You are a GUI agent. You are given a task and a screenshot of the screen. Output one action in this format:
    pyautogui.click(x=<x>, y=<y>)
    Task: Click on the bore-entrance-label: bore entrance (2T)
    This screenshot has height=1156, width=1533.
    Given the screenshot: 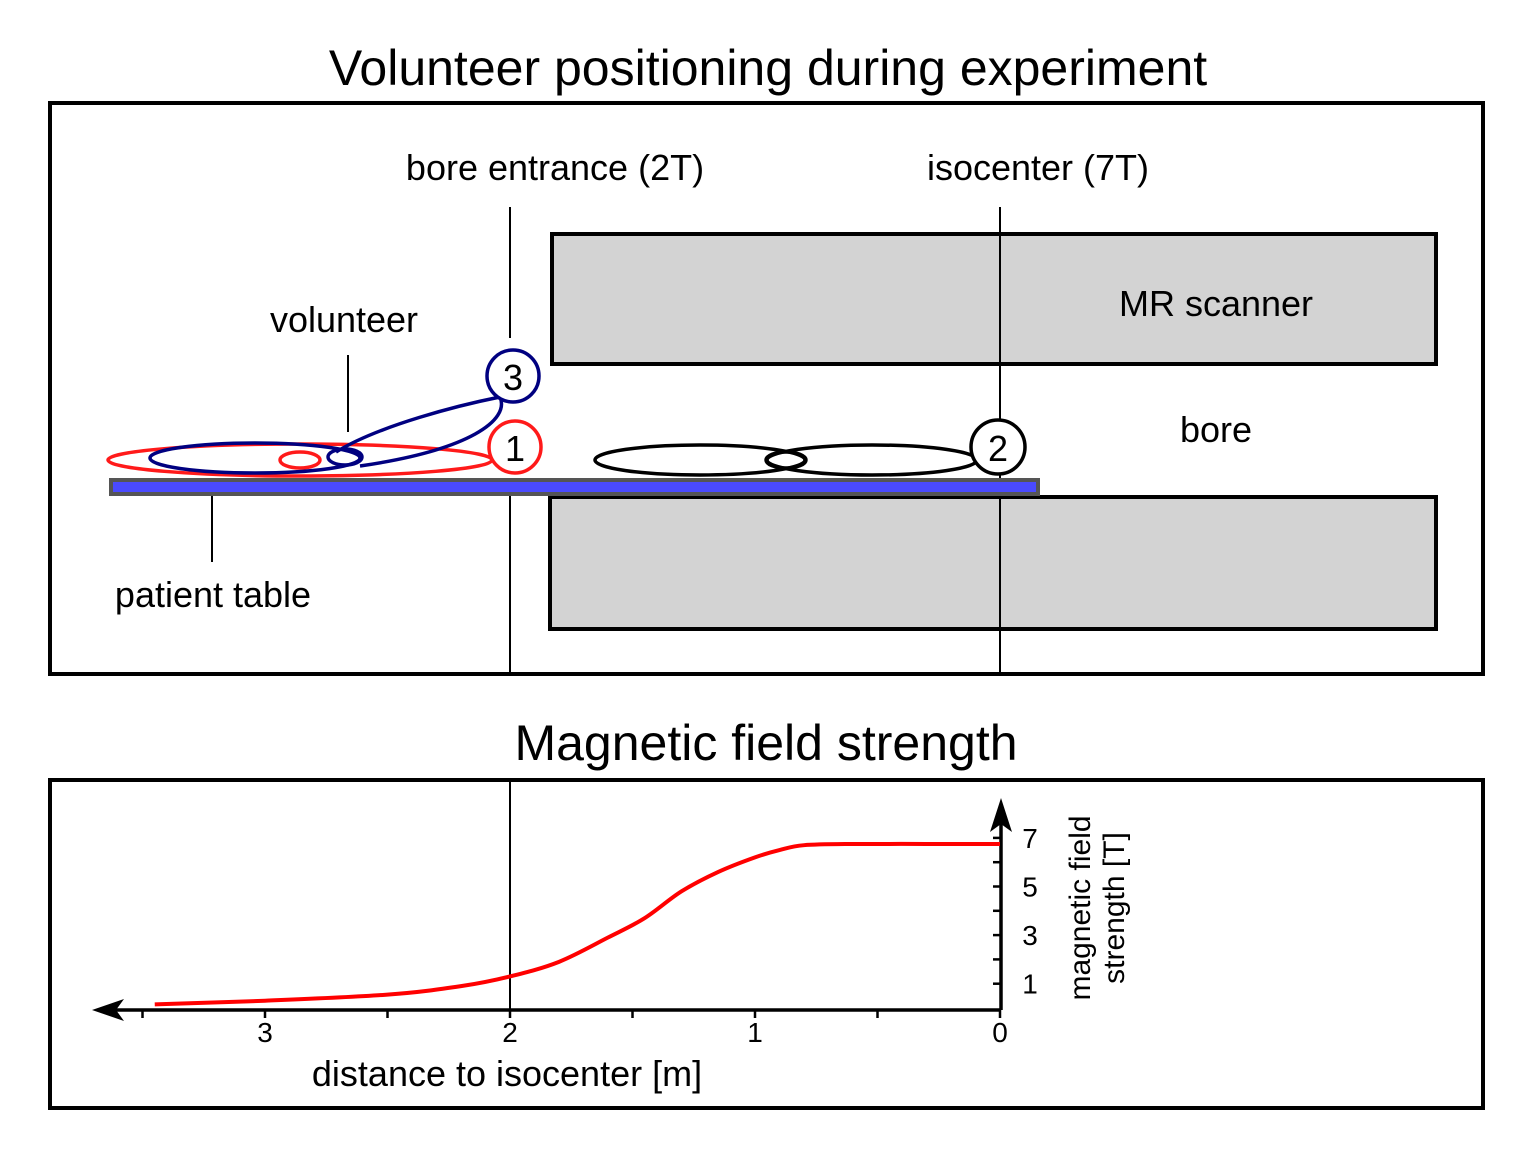 What is the action you would take?
    pyautogui.click(x=555, y=167)
    